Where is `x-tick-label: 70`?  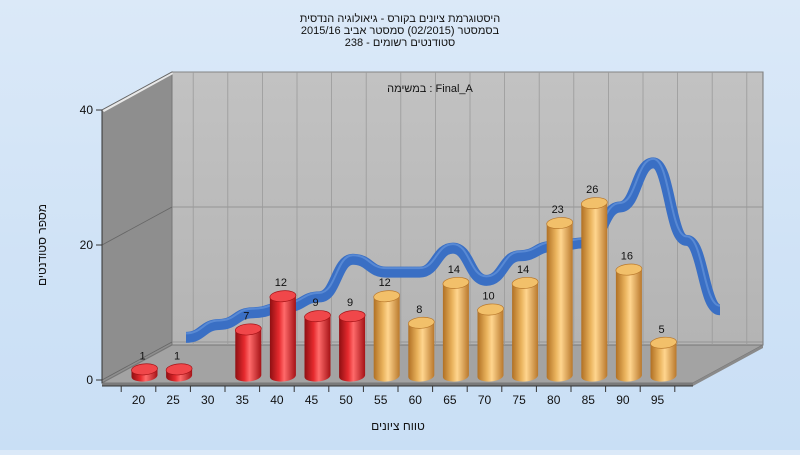
x-tick-label: 70 is located at coordinates (485, 400).